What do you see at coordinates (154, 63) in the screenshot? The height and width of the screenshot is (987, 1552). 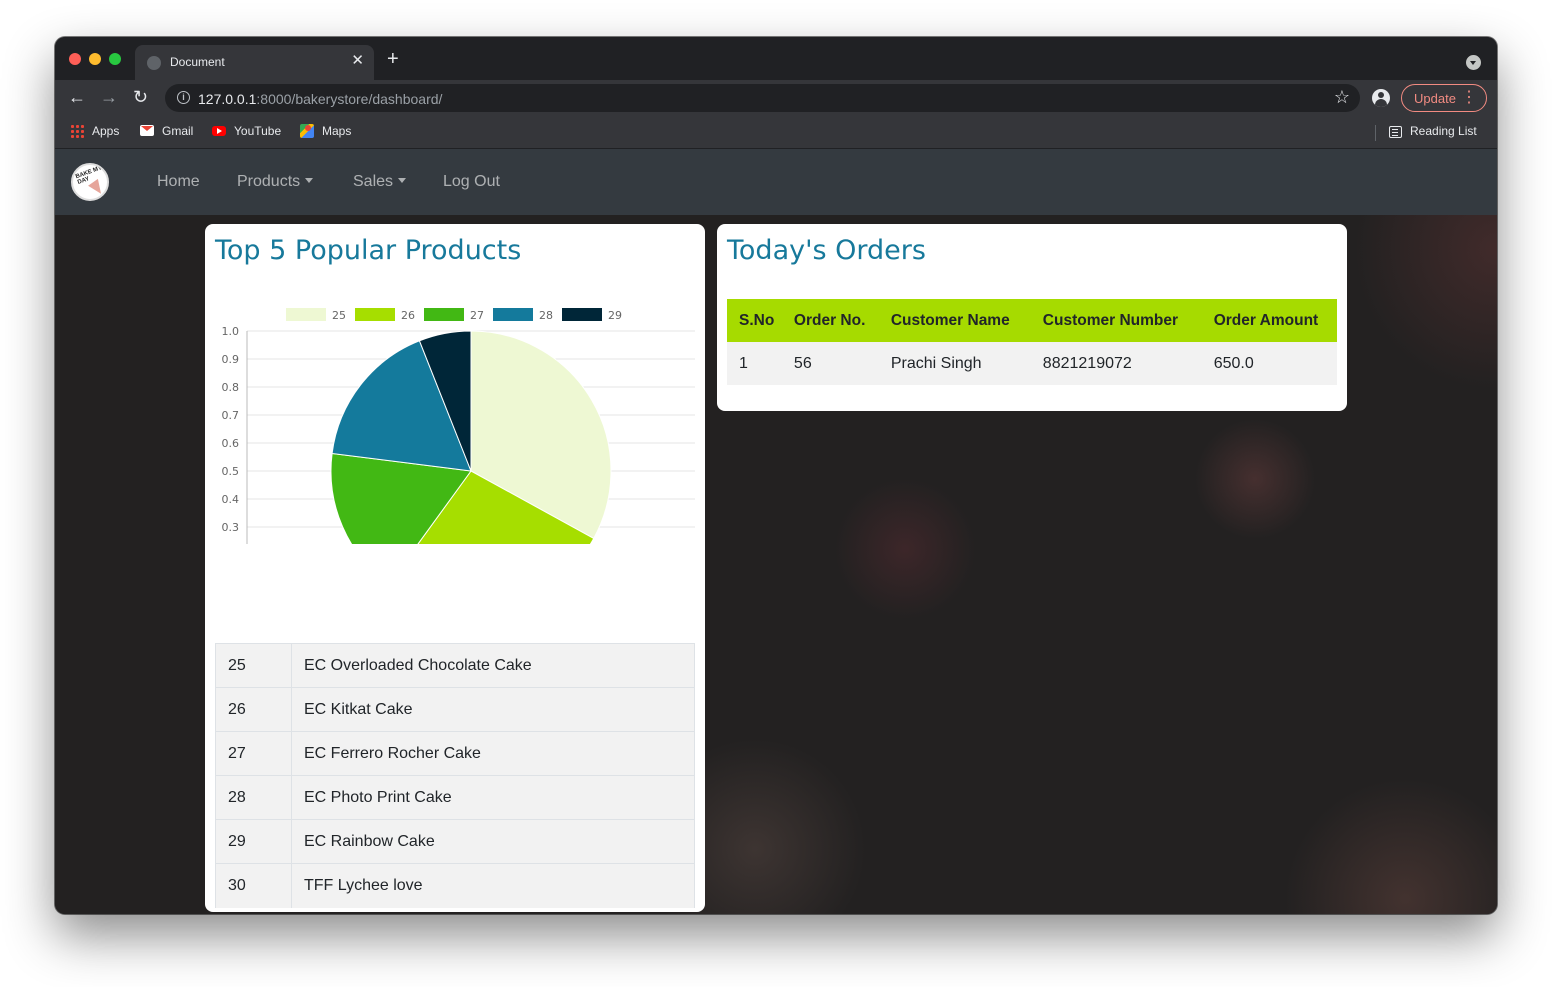 I see `globe-icon` at bounding box center [154, 63].